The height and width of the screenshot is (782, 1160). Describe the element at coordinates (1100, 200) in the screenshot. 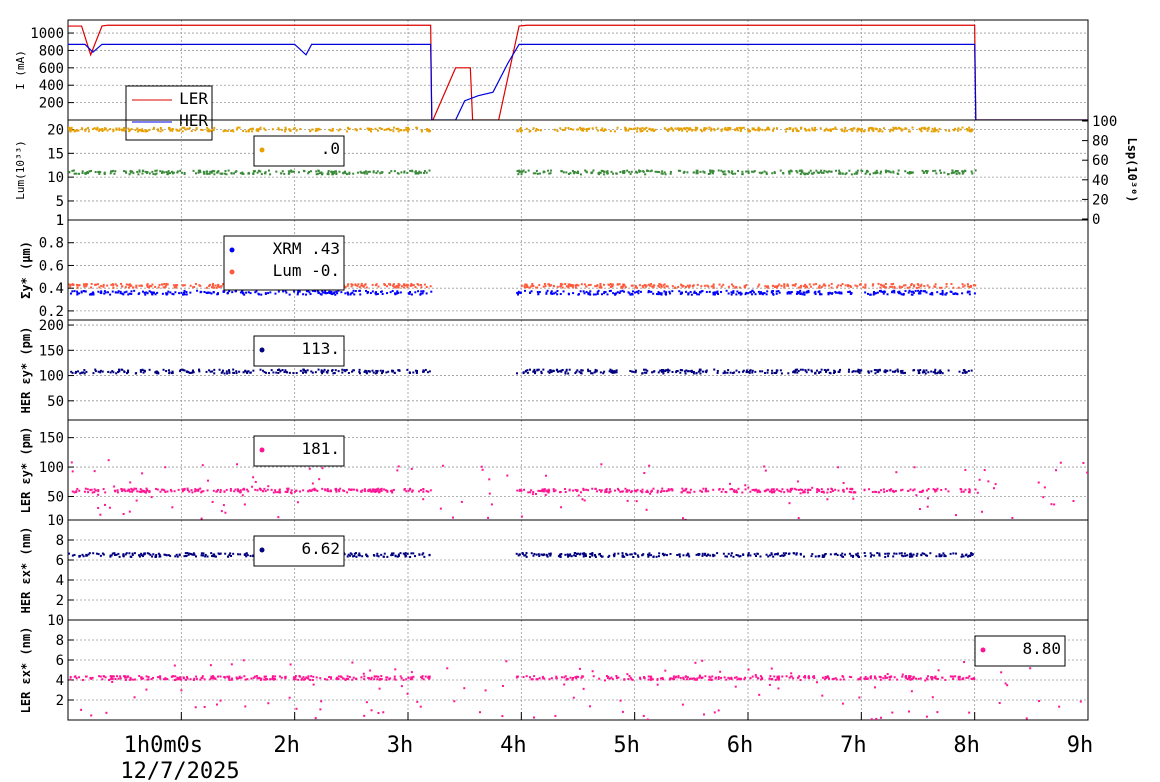

I see `y2-tick-label: 20` at that location.